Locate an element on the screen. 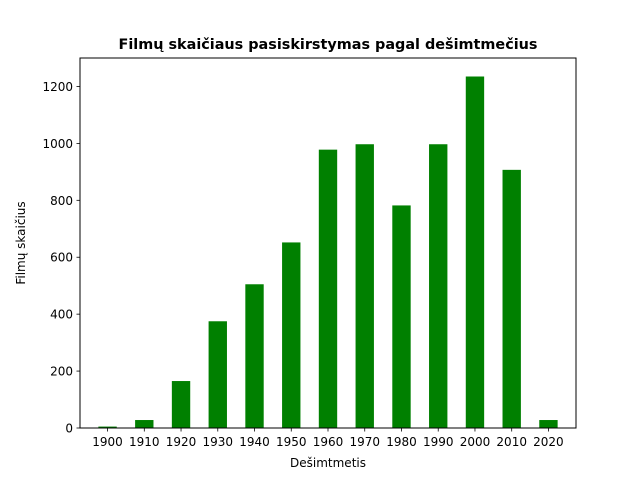 This screenshot has width=640, height=484. y-tick-label: 800 is located at coordinates (61, 201).